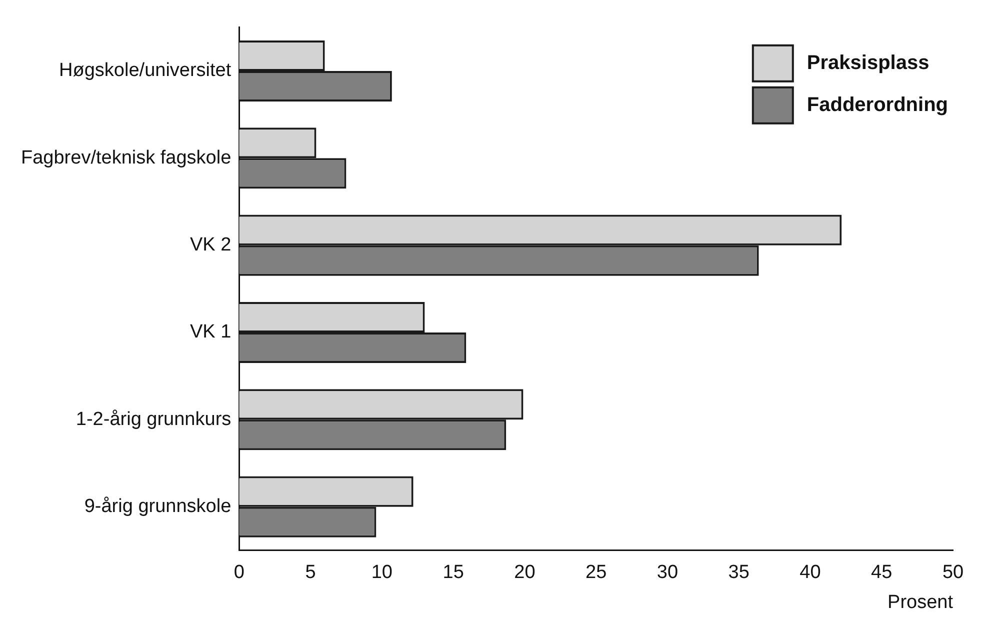  I want to click on legend-label: Praksisplass, so click(868, 63).